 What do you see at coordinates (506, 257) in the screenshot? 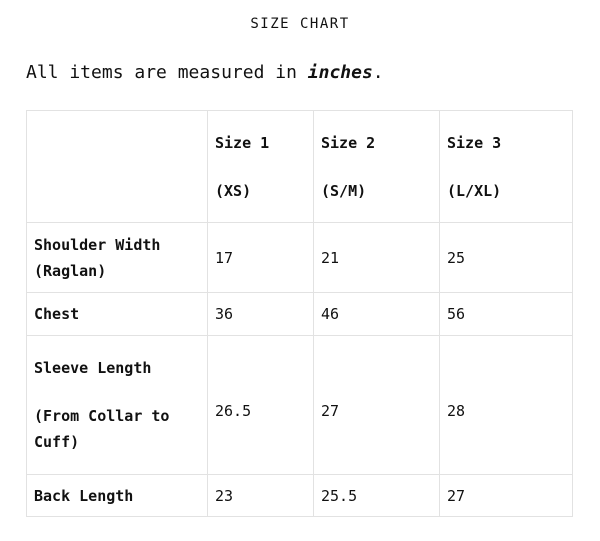
I see `cell-value: 25` at bounding box center [506, 257].